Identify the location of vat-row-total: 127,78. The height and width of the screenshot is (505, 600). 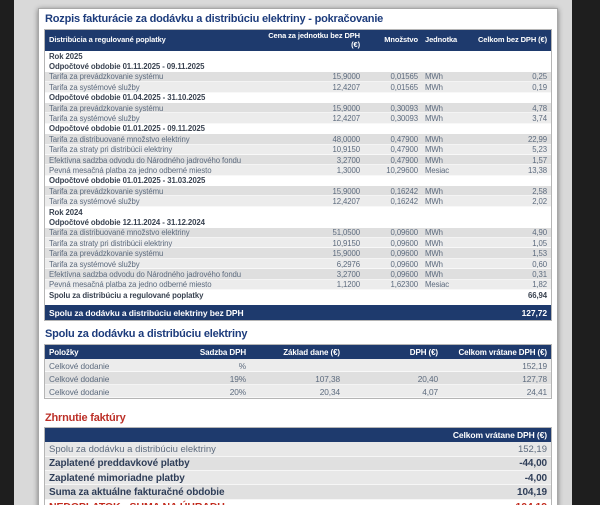
(534, 378).